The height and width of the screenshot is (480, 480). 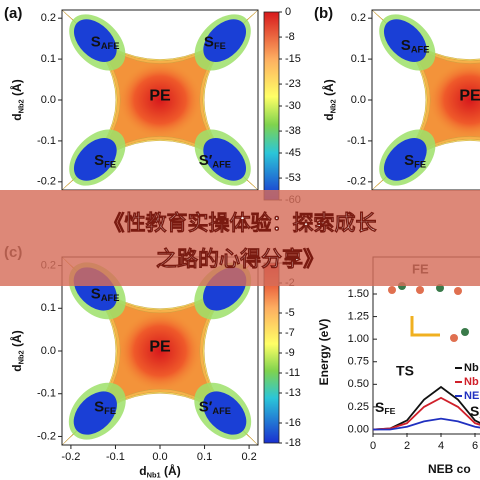 I want to click on y-tick-label: 1.00, so click(x=358, y=339).